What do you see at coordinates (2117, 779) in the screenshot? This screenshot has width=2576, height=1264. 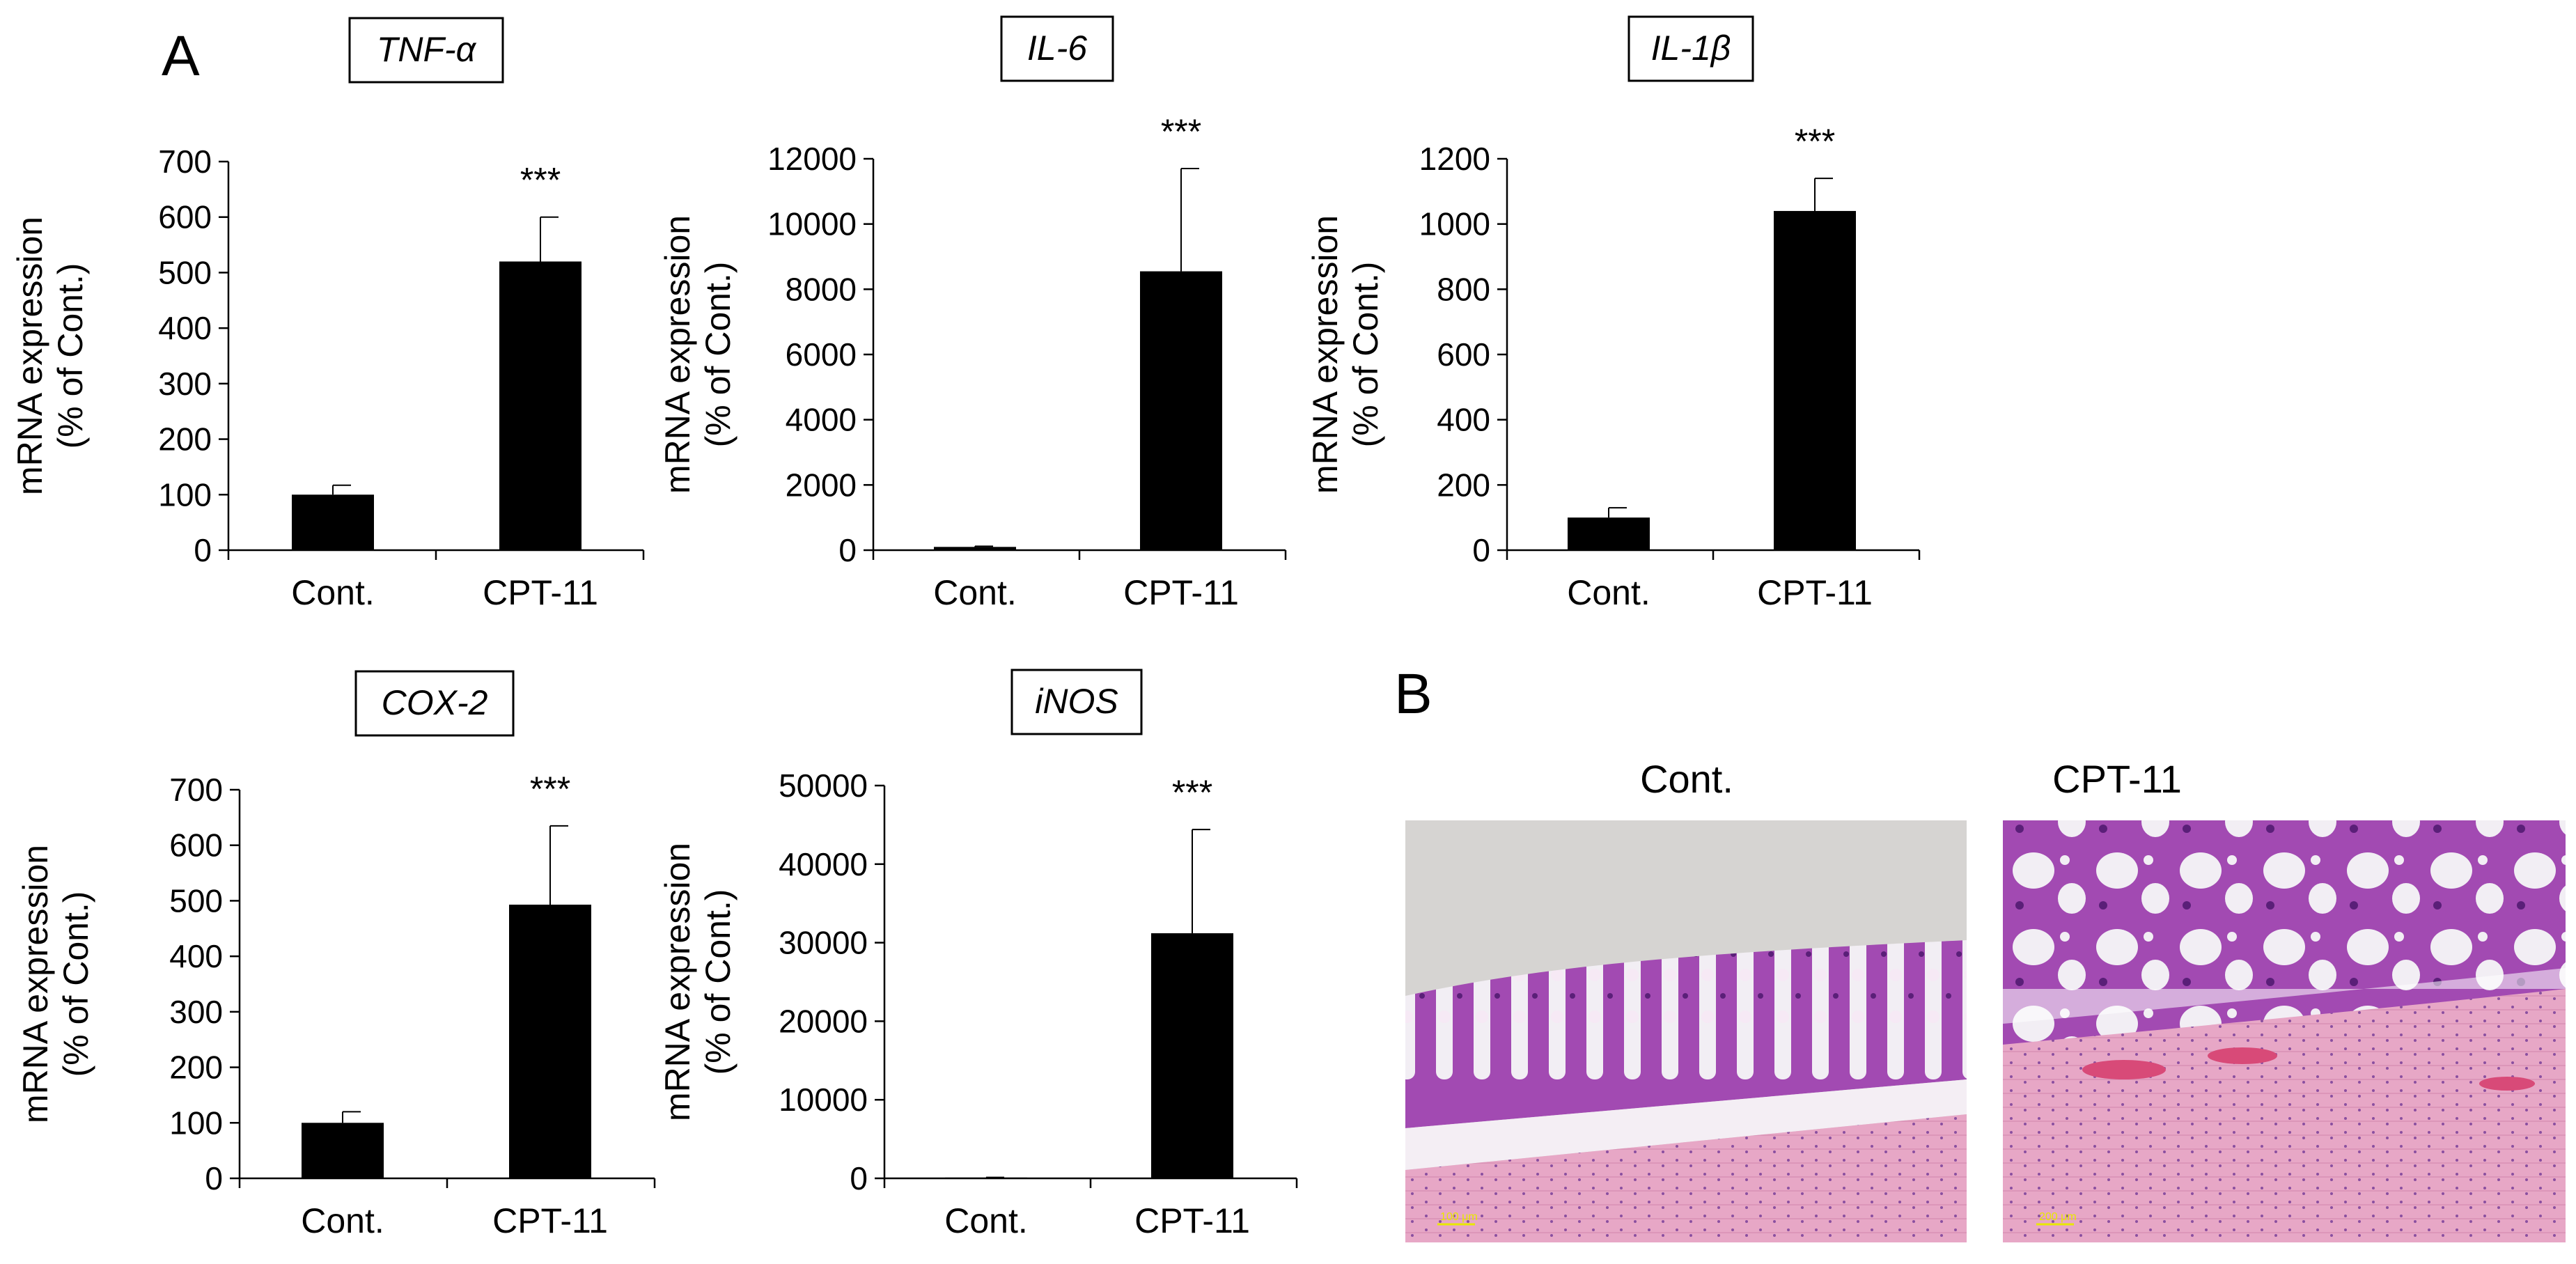 I see `histology-title-cpt11: CPT-11` at bounding box center [2117, 779].